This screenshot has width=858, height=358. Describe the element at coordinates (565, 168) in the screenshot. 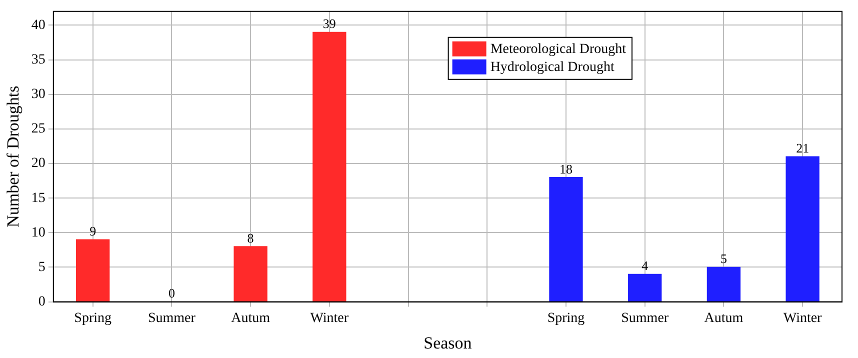

I see `data-label: 18` at that location.